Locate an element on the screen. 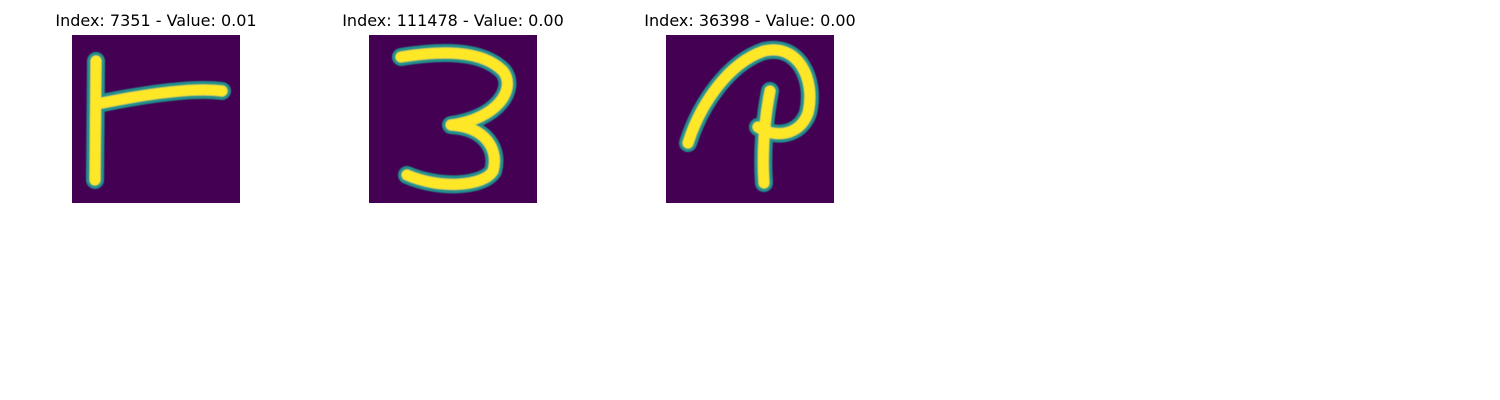  panel-title: Index: 36398 - Value: 0.00 is located at coordinates (750, 20).